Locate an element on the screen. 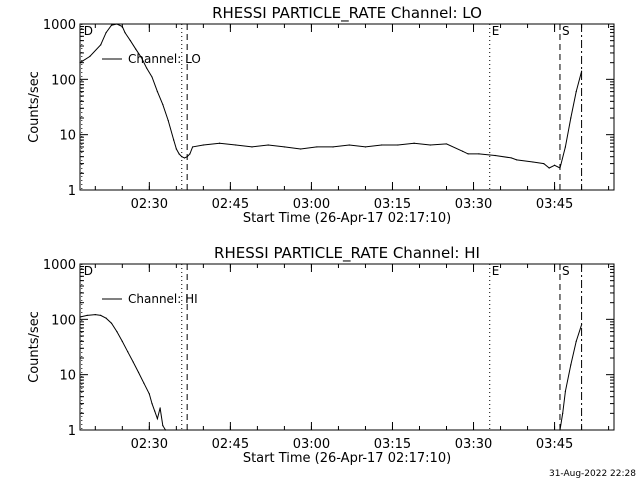  x-tick-label: 03:45 is located at coordinates (554, 204).